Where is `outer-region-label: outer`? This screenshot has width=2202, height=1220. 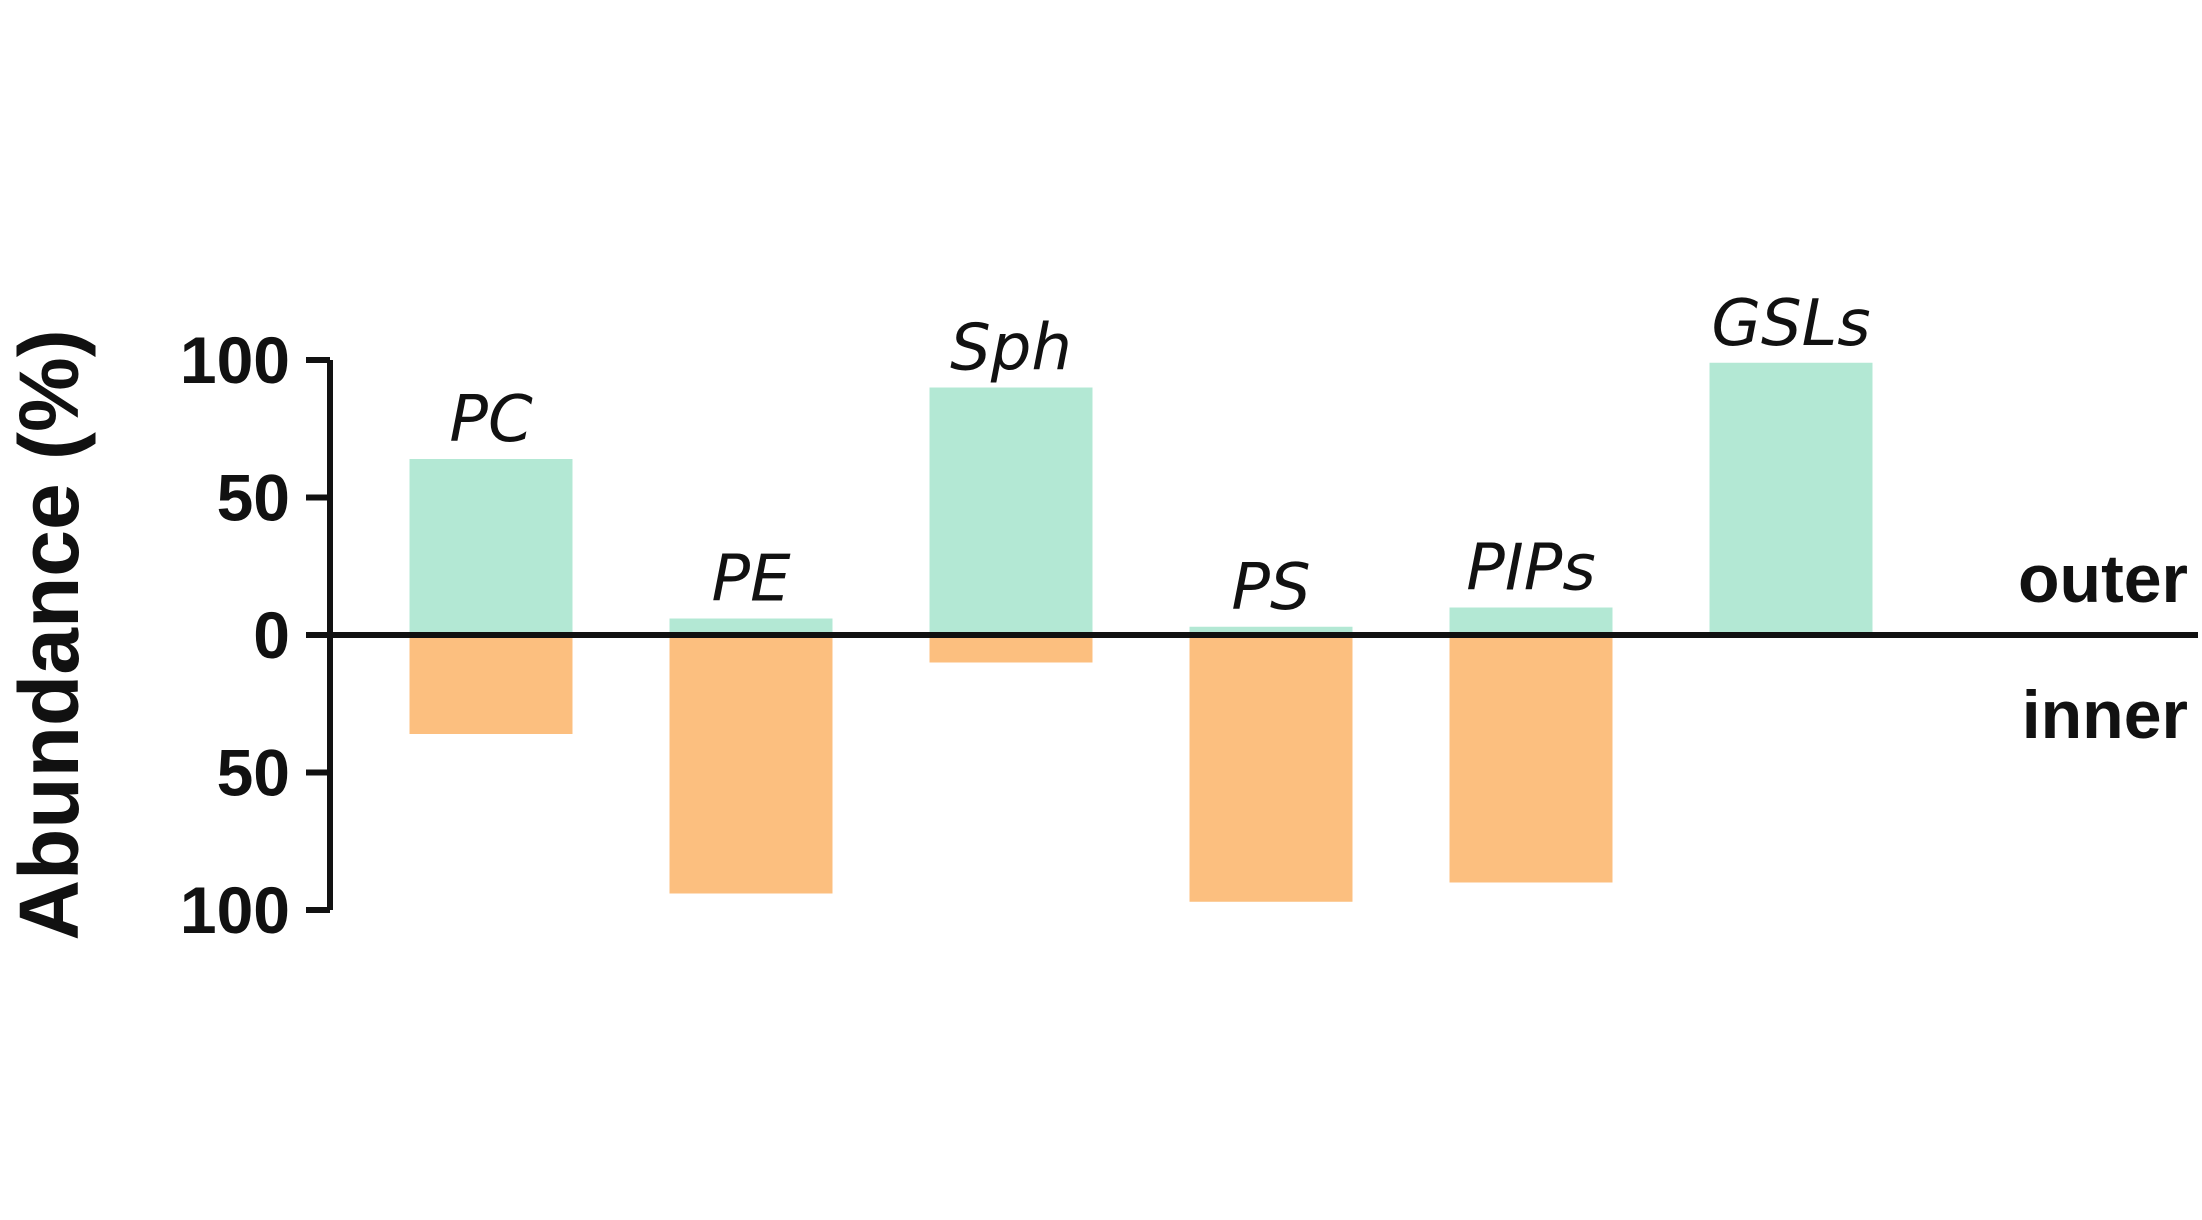 outer-region-label: outer is located at coordinates (2103, 579).